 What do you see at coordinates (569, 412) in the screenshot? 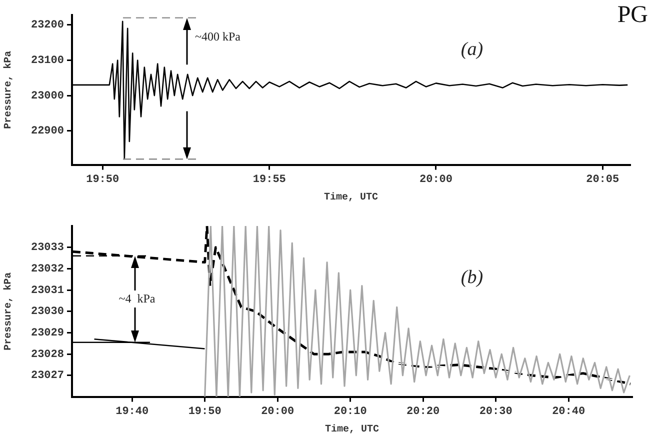
I see `x-tick-label: 20:40` at bounding box center [569, 412].